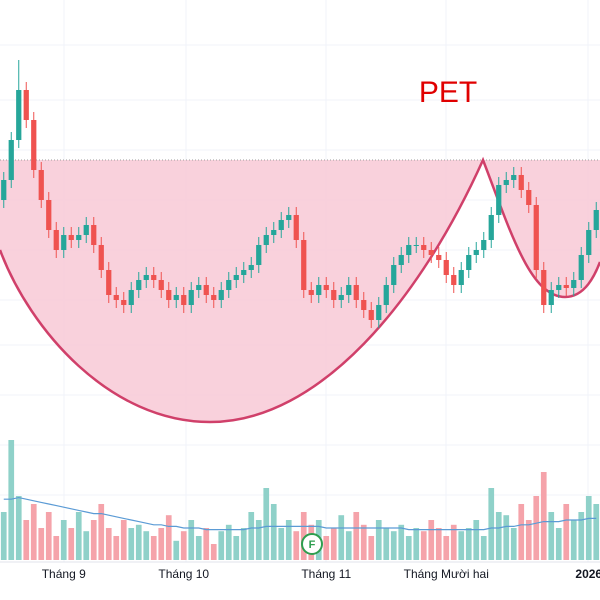  What do you see at coordinates (446, 574) in the screenshot?
I see `x-tick-label: Tháng Mười hai` at bounding box center [446, 574].